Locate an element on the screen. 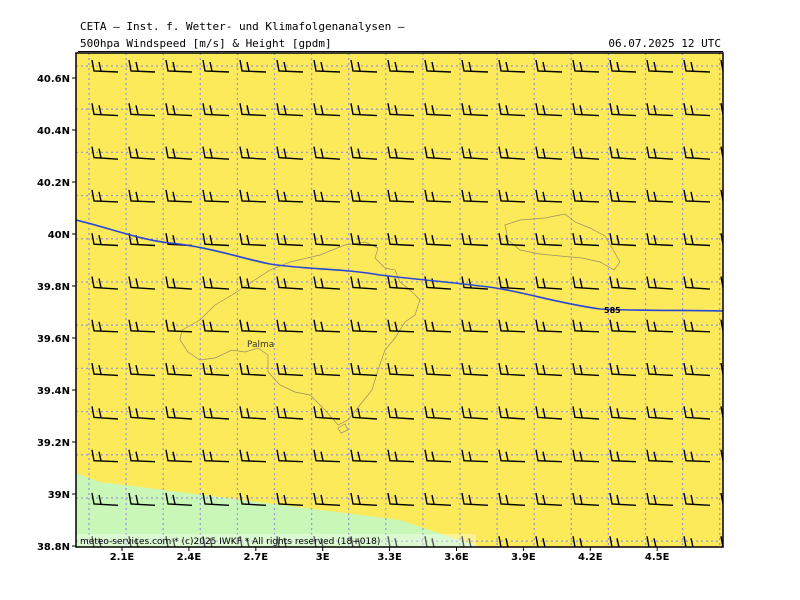  x-tick-label: 2.1E is located at coordinates (122, 557).